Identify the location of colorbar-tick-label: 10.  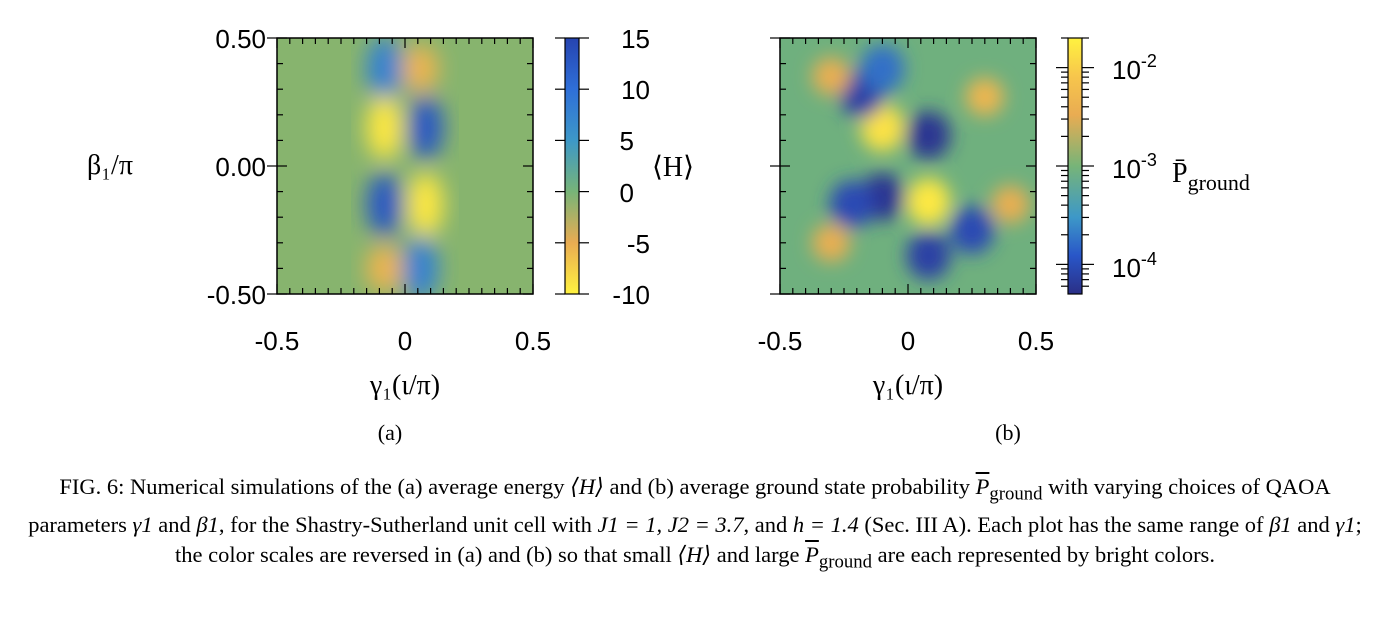
(635, 90).